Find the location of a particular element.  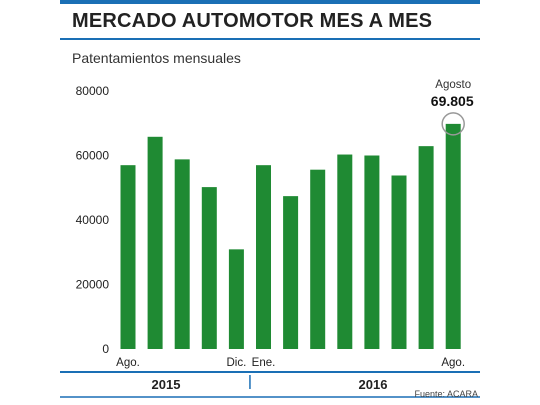

y-tick-label: 20000 is located at coordinates (93, 285).